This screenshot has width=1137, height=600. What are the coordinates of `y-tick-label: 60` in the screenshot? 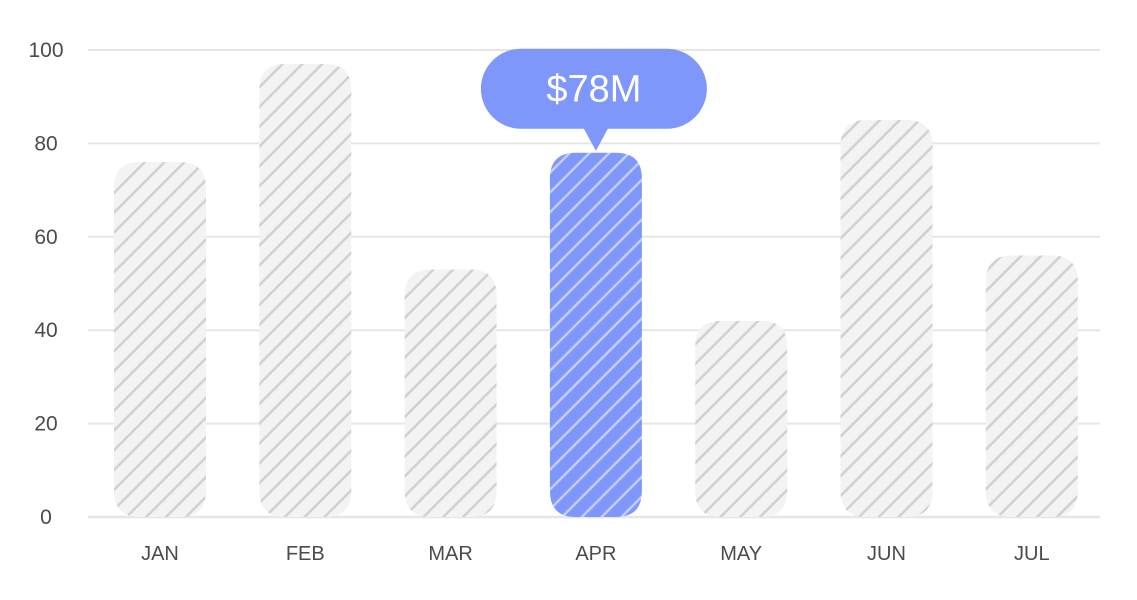 It's located at (45, 237).